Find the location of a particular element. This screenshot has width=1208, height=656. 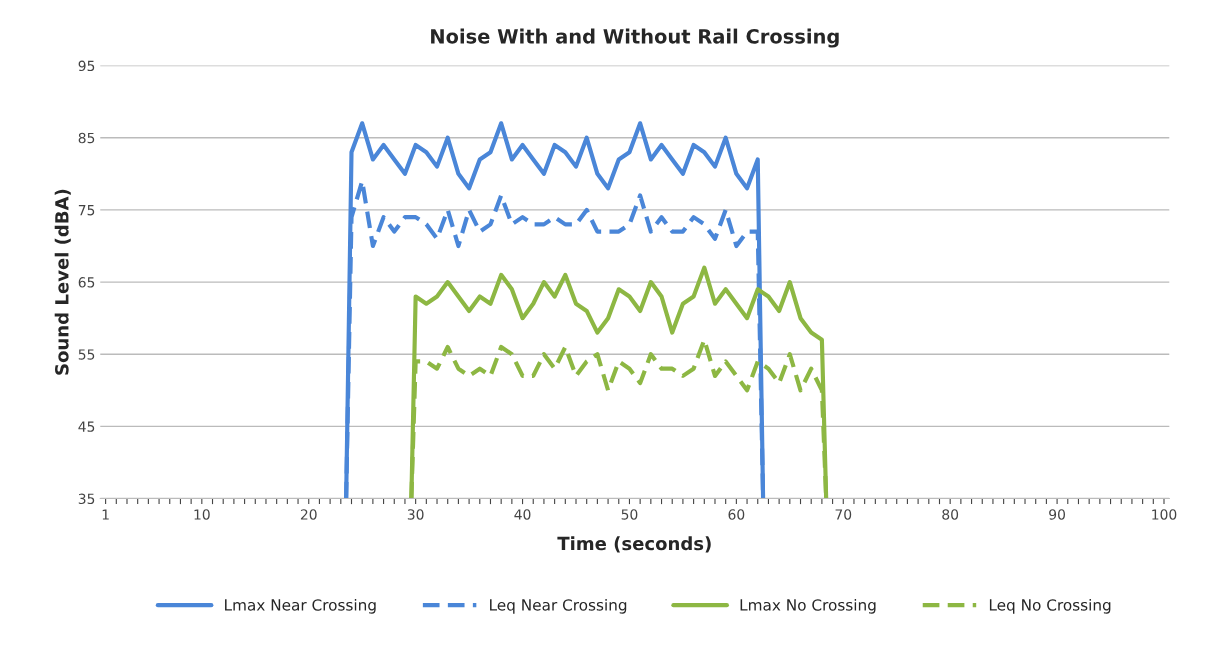

x-tick-label: 20 is located at coordinates (308, 514).